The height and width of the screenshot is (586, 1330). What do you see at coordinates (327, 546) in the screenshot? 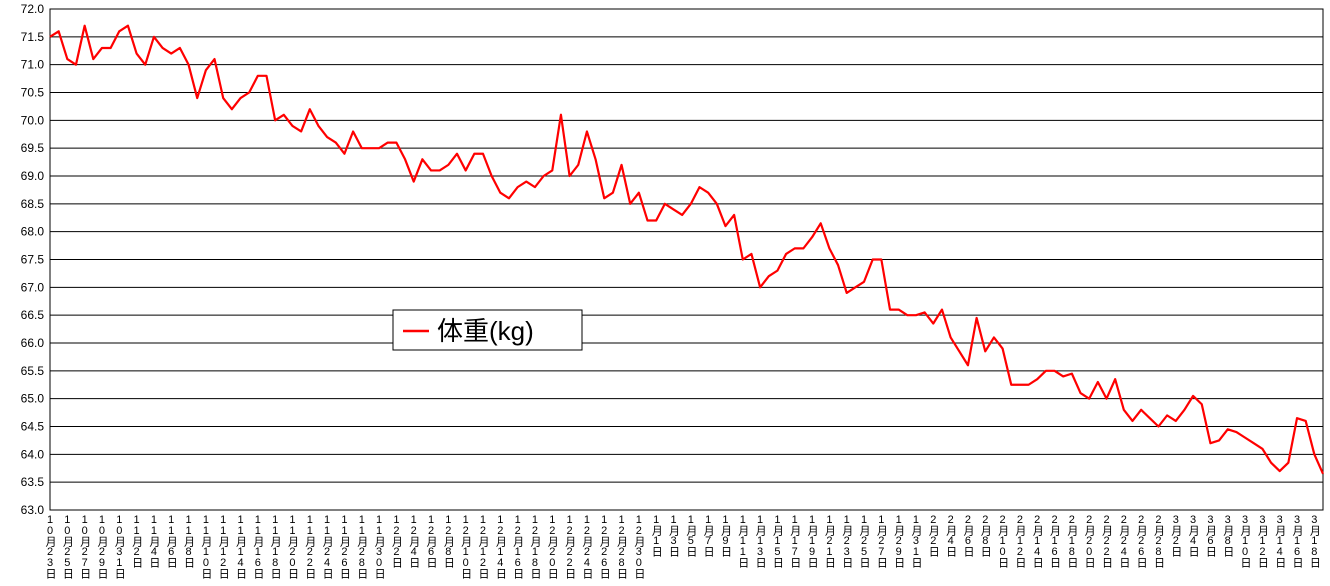
I see `x-tick-label: 11月24日` at bounding box center [327, 546].